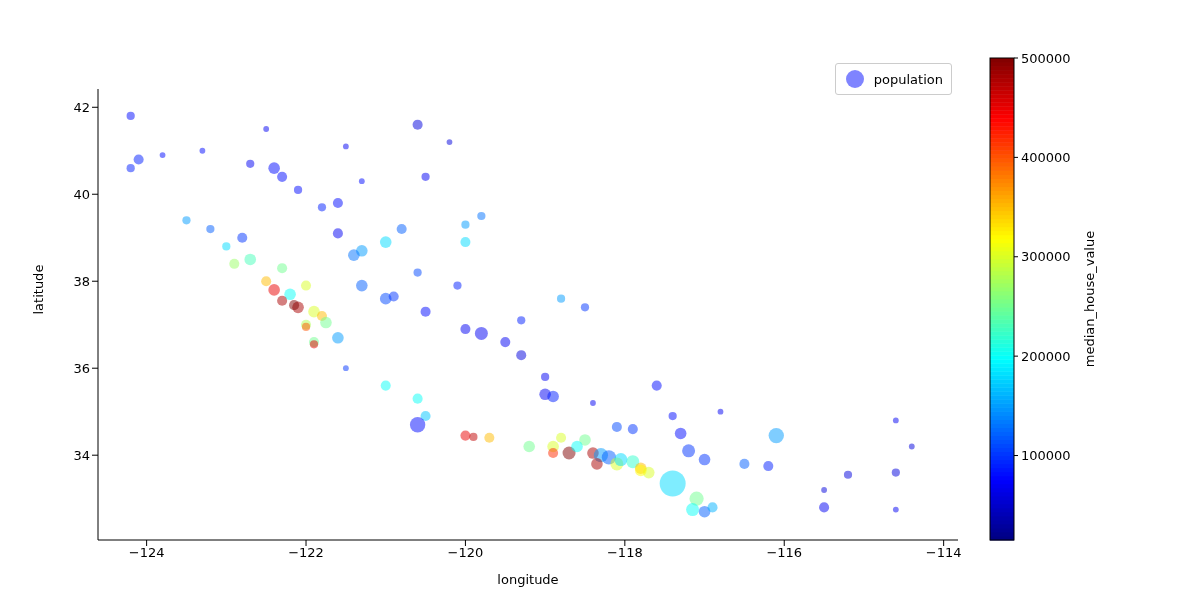 The width and height of the screenshot is (1194, 598). What do you see at coordinates (81, 107) in the screenshot?
I see `y-tick-label: 42` at bounding box center [81, 107].